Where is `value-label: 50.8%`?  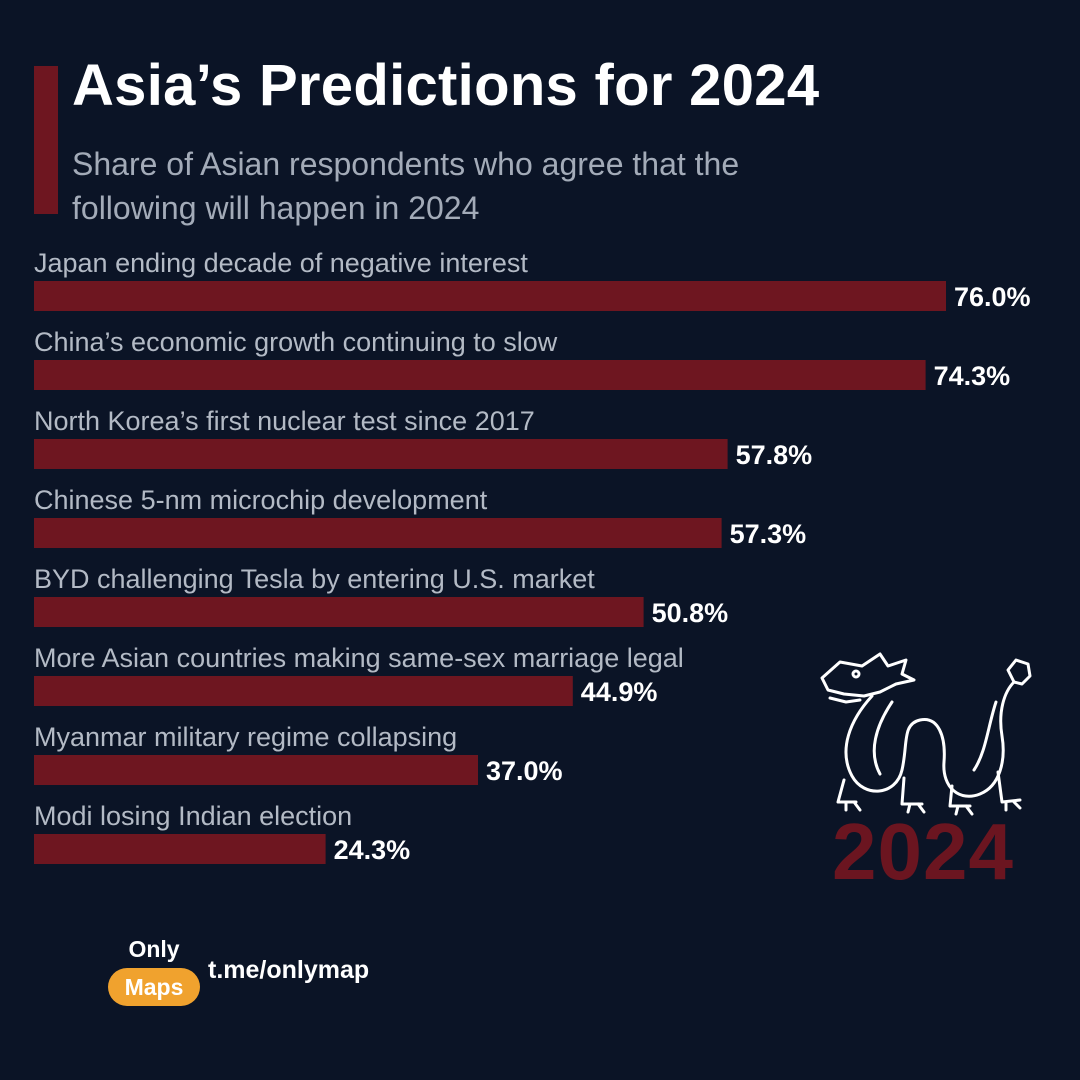
value-label: 50.8% is located at coordinates (690, 613).